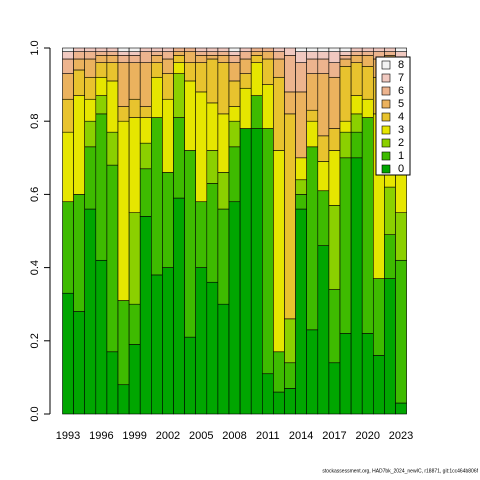  Describe the element at coordinates (35, 413) in the screenshot. I see `y-tick-label: 0.0` at that location.